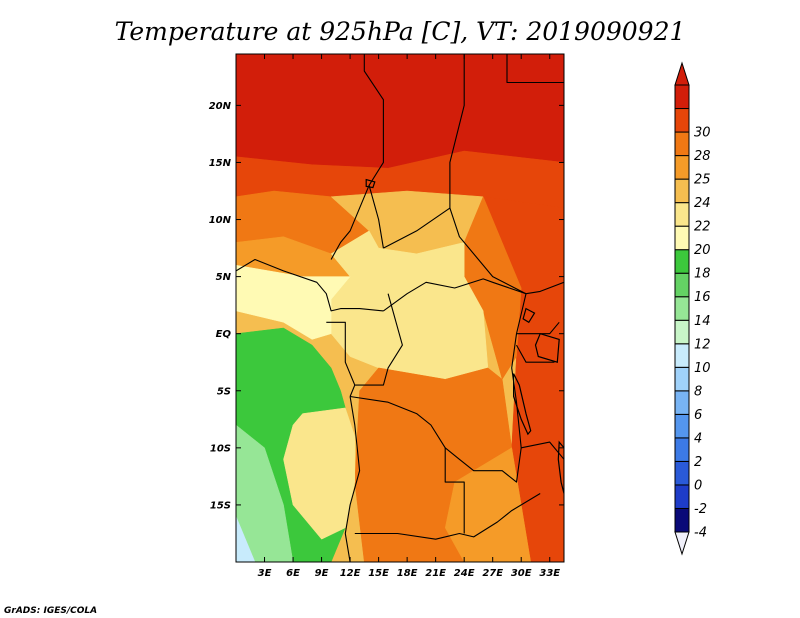 The width and height of the screenshot is (800, 618). I want to click on colorbar-label: 18, so click(702, 274).